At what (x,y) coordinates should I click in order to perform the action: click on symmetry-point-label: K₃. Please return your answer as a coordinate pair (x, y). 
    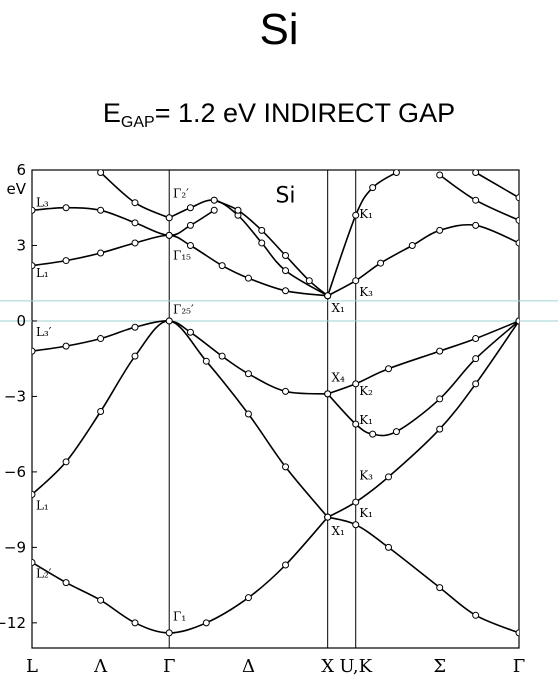
    Looking at the image, I should click on (366, 292).